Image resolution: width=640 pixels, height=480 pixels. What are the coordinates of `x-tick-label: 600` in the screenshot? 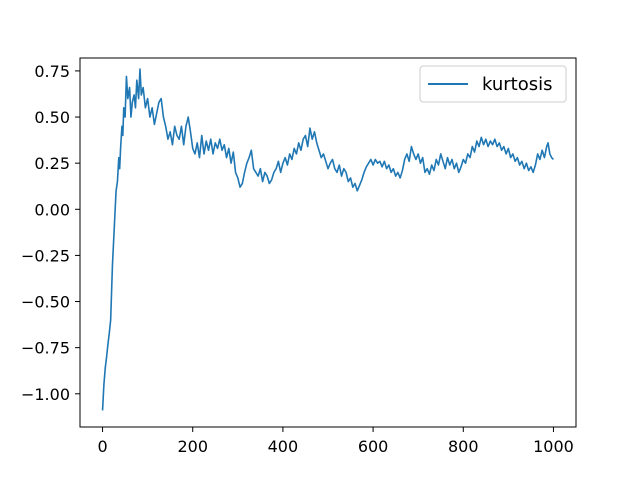 It's located at (373, 446).